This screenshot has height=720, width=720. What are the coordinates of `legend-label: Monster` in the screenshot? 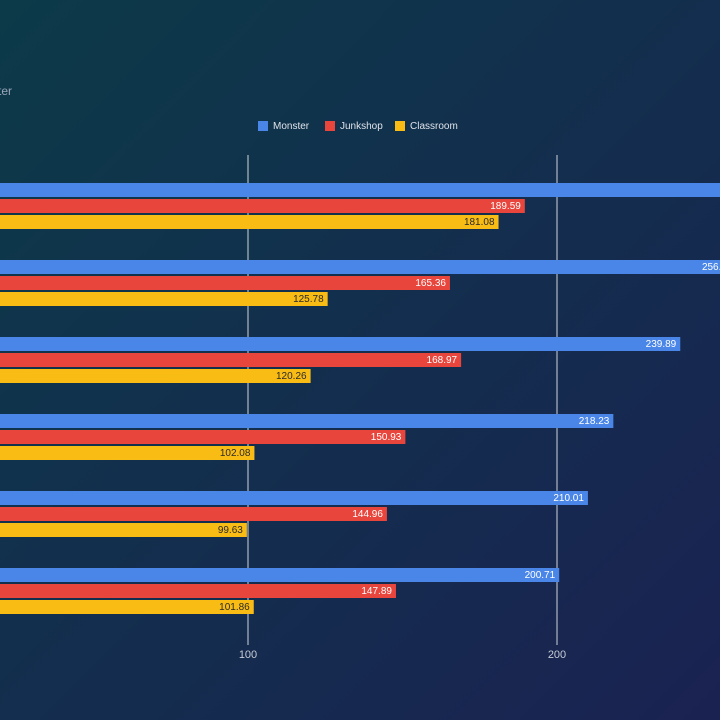 It's located at (291, 126).